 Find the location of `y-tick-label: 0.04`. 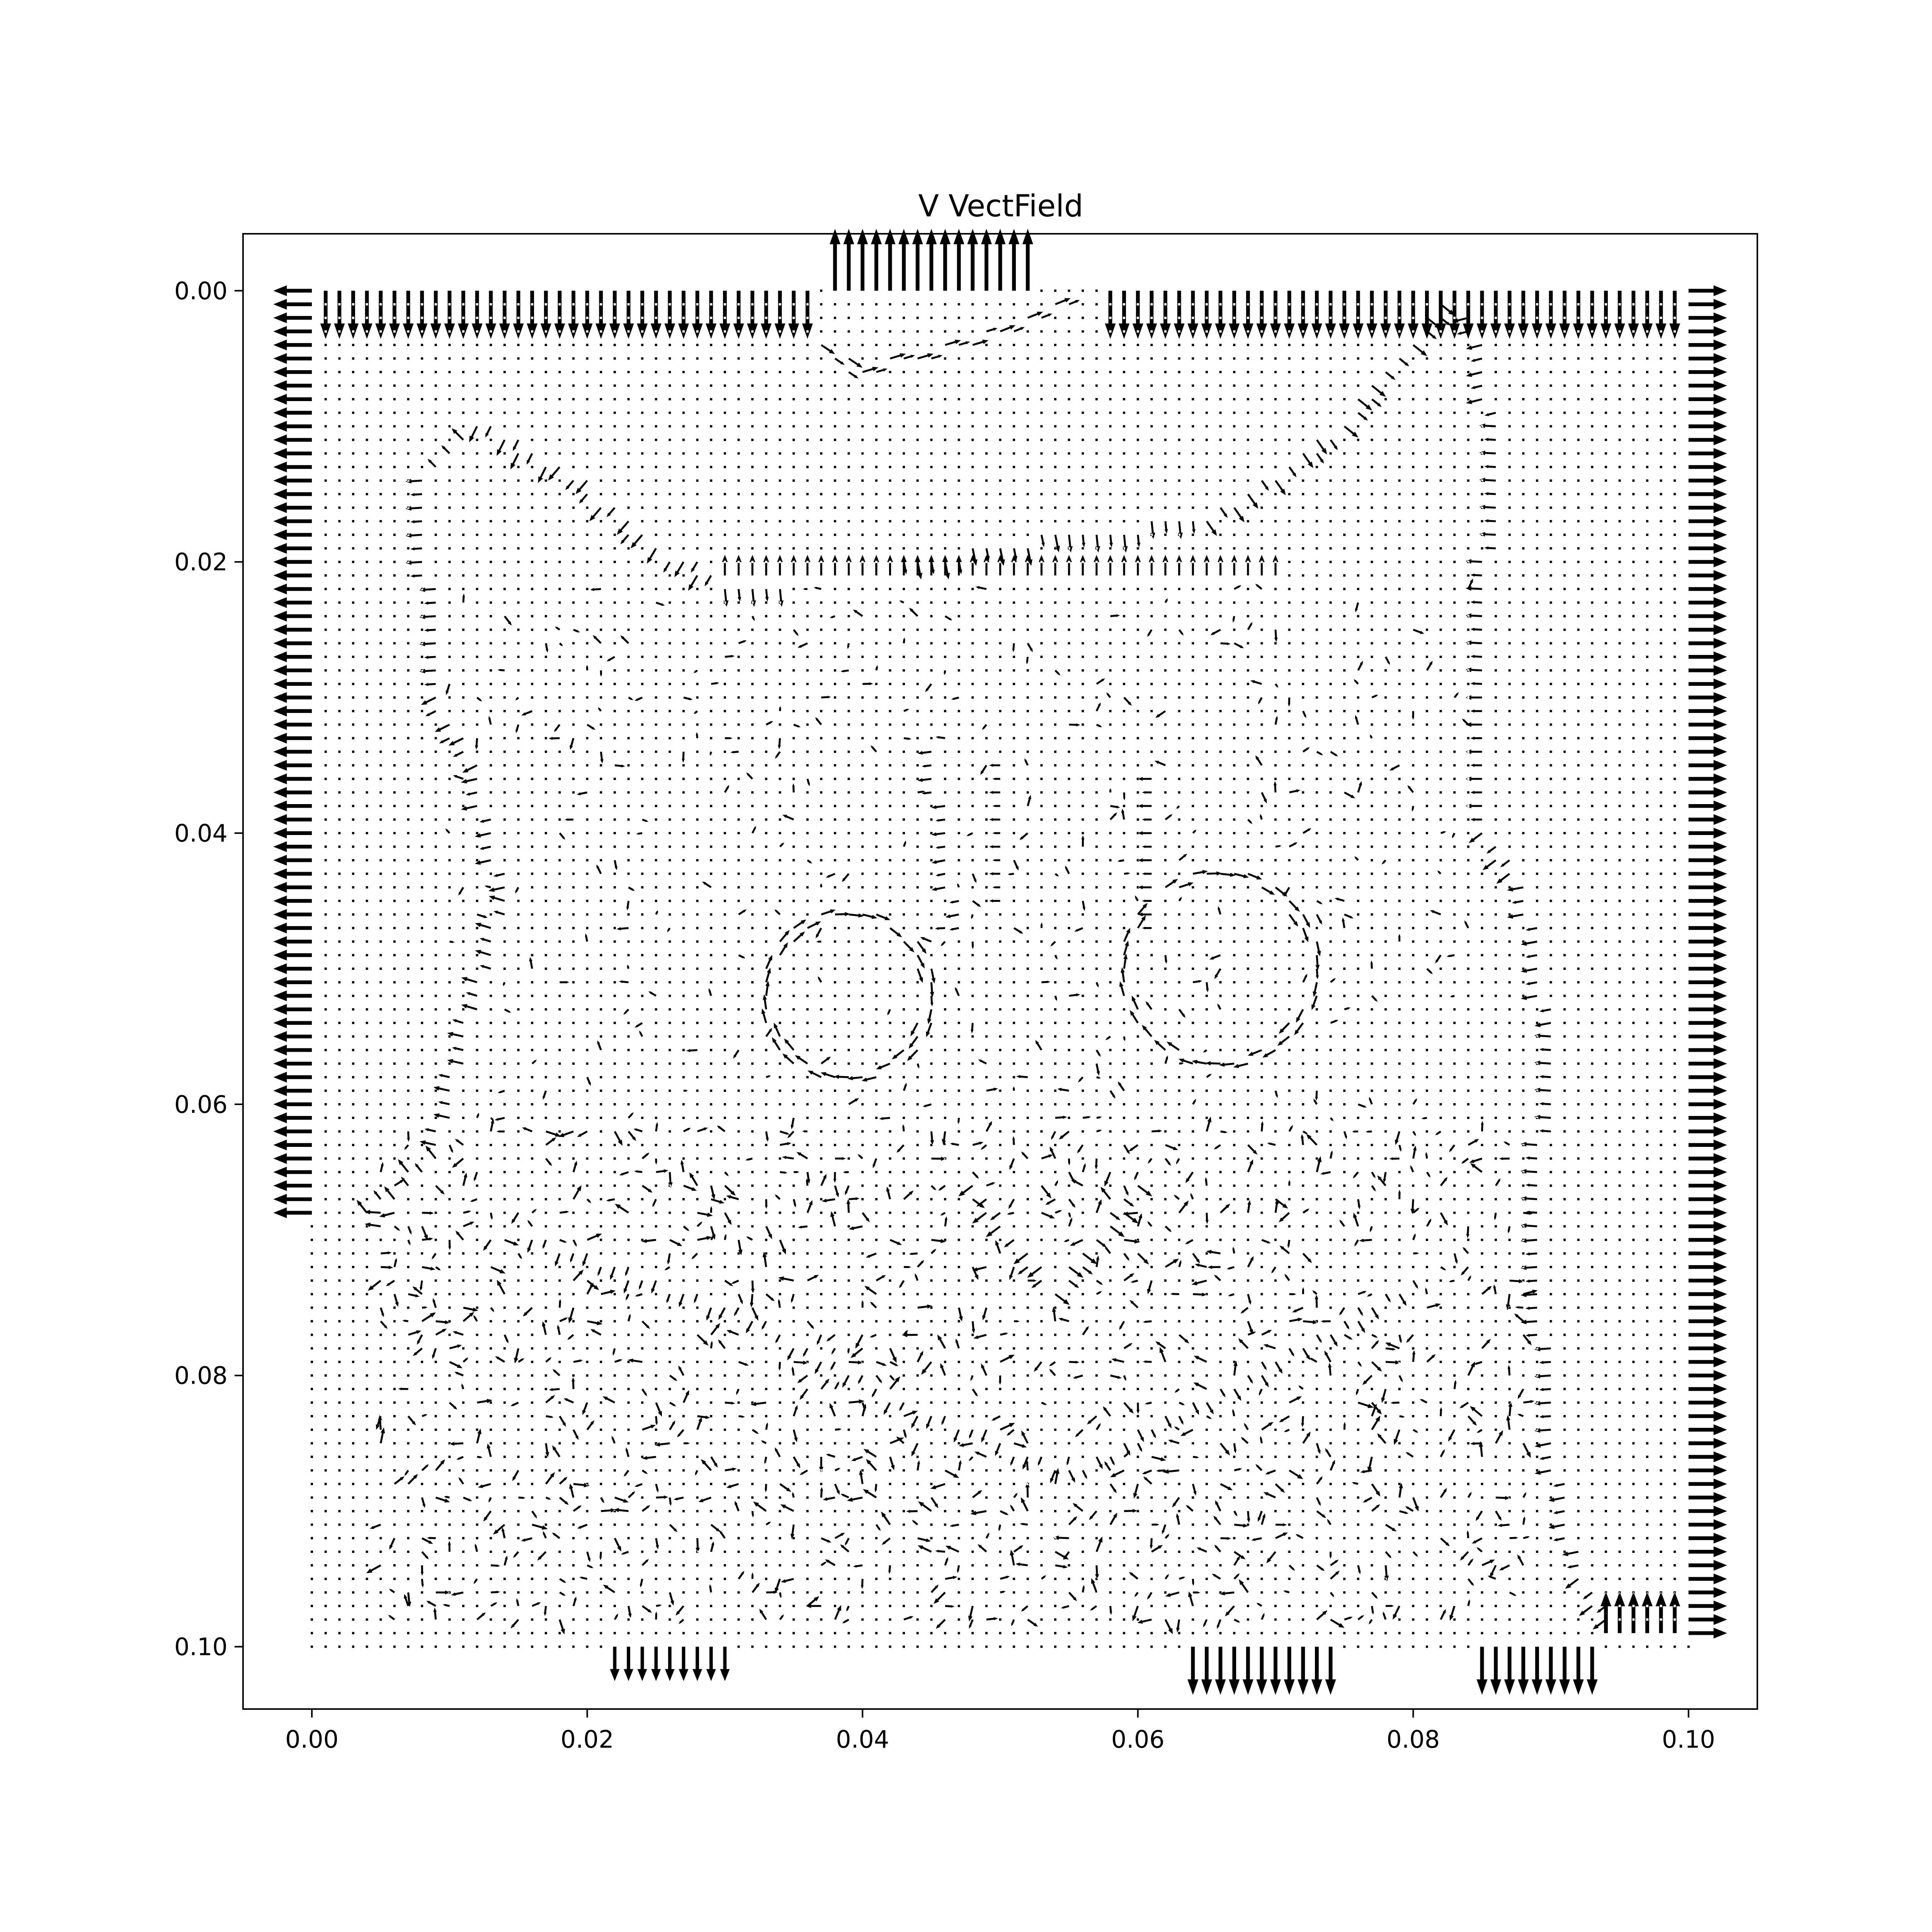

y-tick-label: 0.04 is located at coordinates (201, 833).